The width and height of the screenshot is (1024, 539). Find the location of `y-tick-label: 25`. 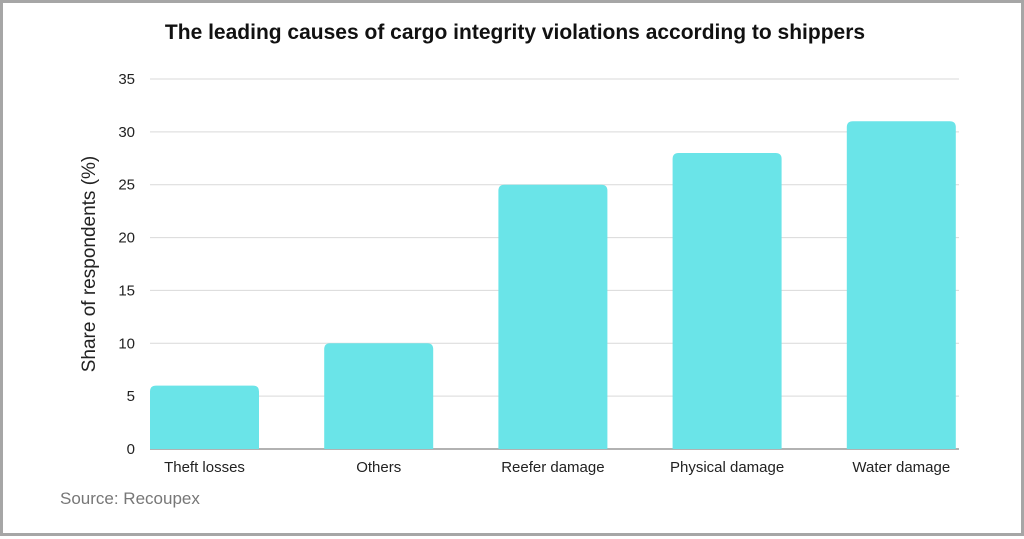

y-tick-label: 25 is located at coordinates (126, 185).